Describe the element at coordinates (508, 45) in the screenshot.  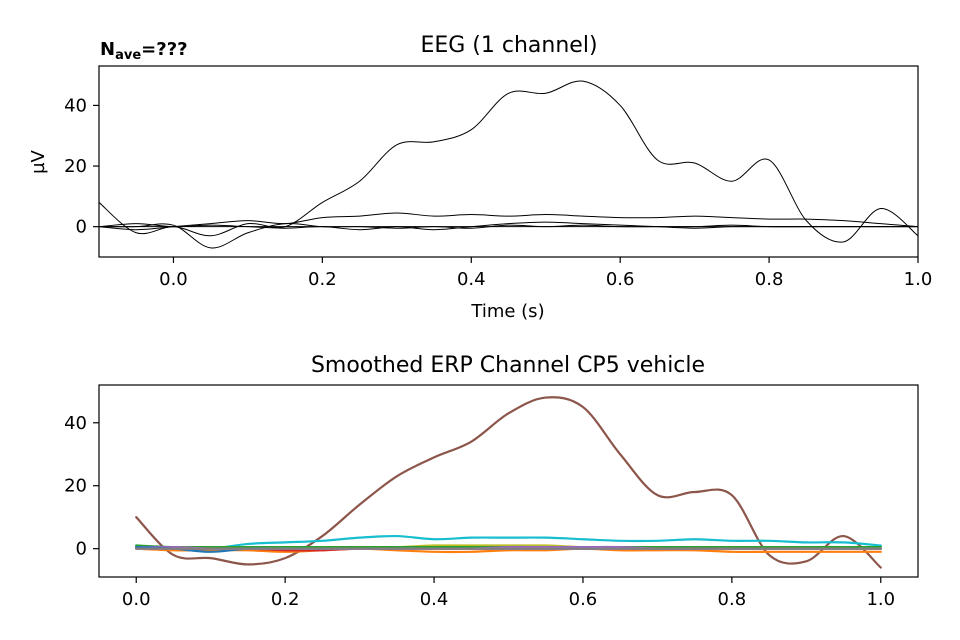
I see `eeg-title: EEG (1 channel)` at that location.